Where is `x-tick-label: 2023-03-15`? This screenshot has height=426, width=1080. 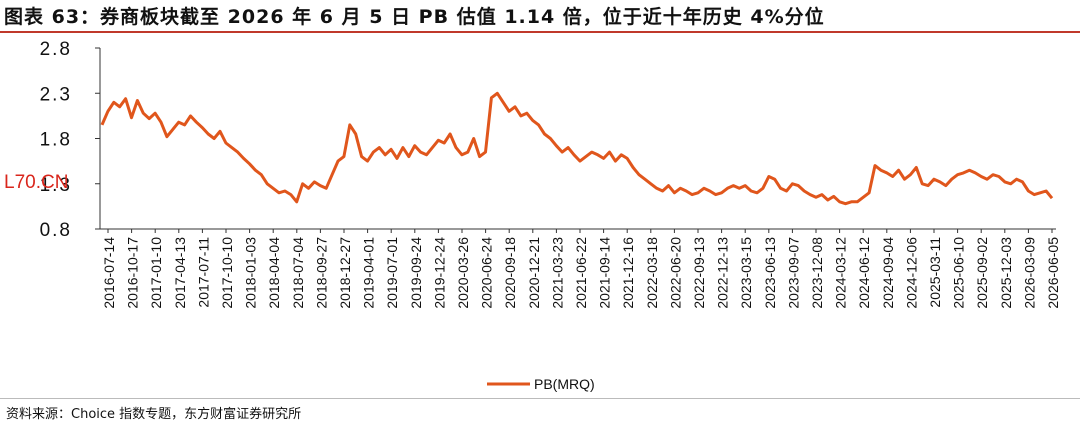
x-tick-label: 2023-03-15 is located at coordinates (746, 273).